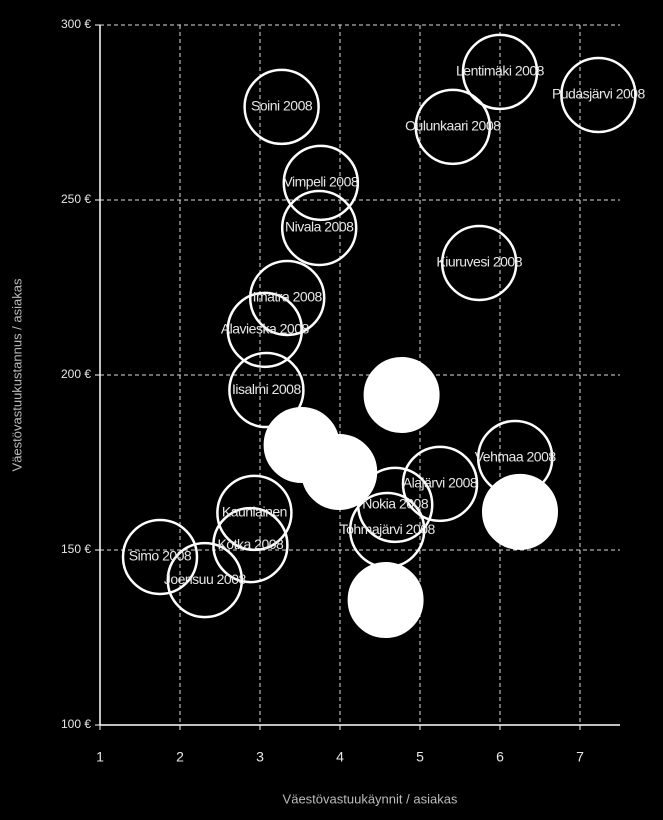  What do you see at coordinates (370, 798) in the screenshot?
I see `x-axis-title: Väestövastuukäynnit / asiakas` at bounding box center [370, 798].